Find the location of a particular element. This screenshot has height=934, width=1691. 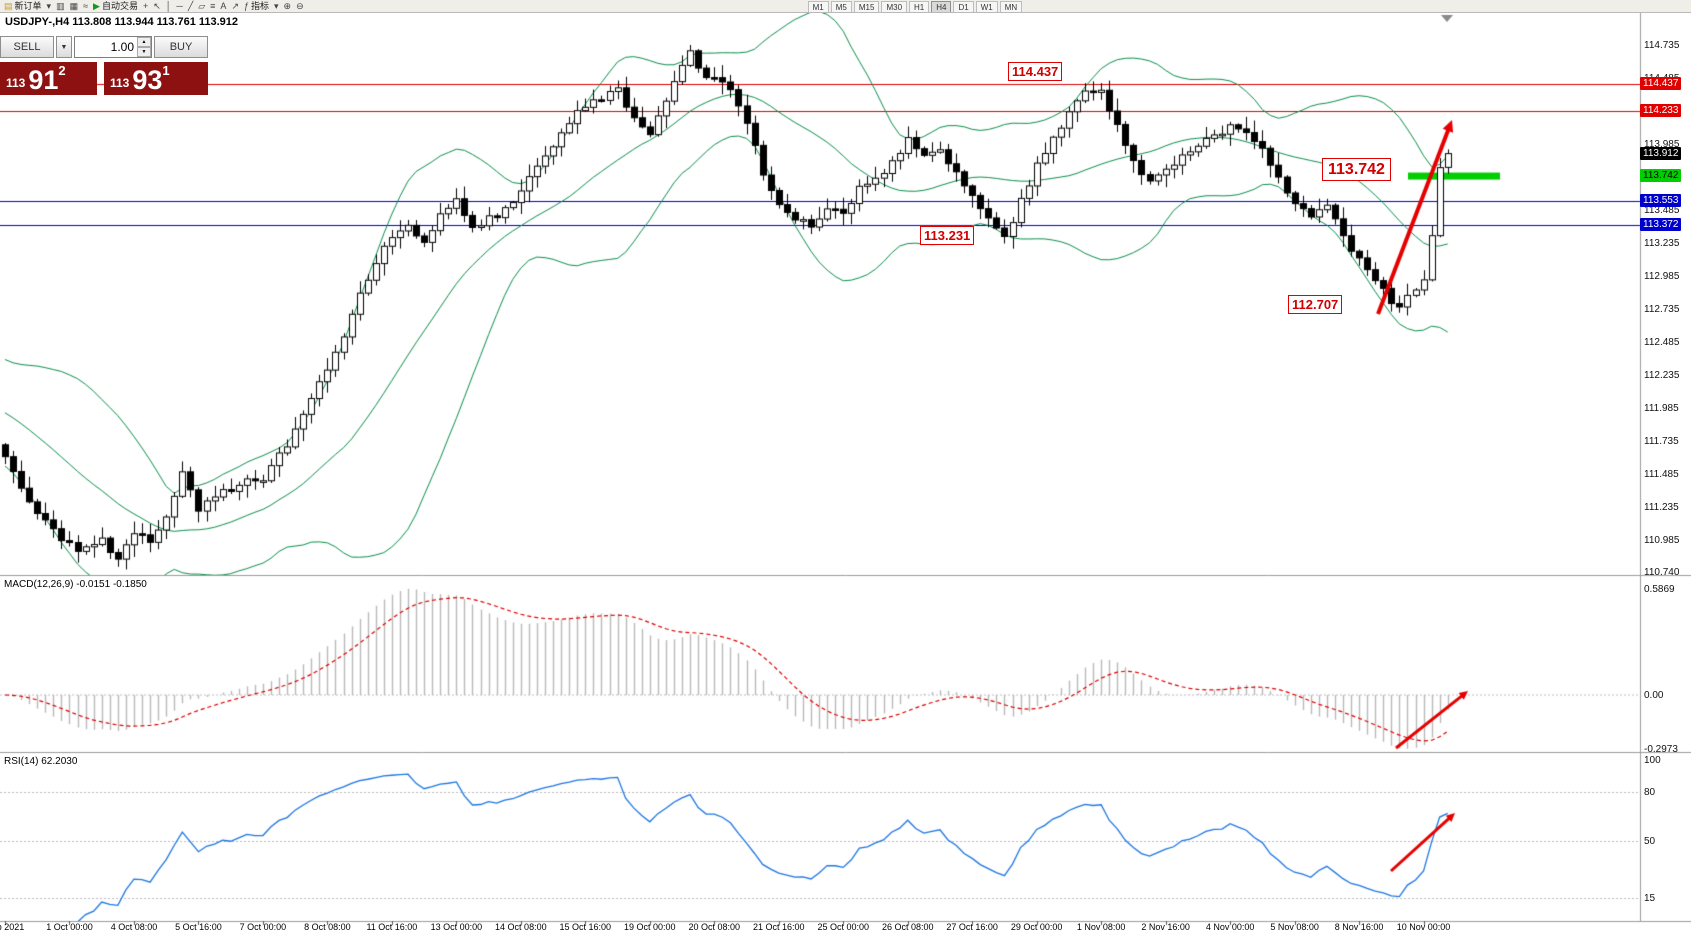

auto-trading-button: ▶ 自动交易 is located at coordinates (115, 6).